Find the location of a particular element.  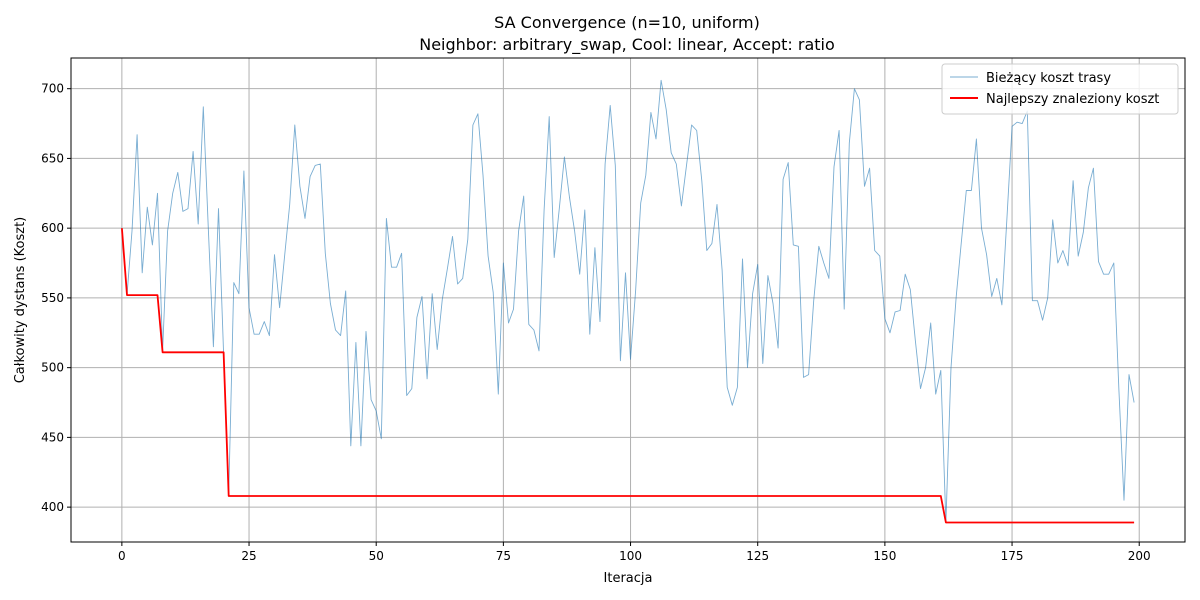

x-tick-label: 50 is located at coordinates (376, 556).